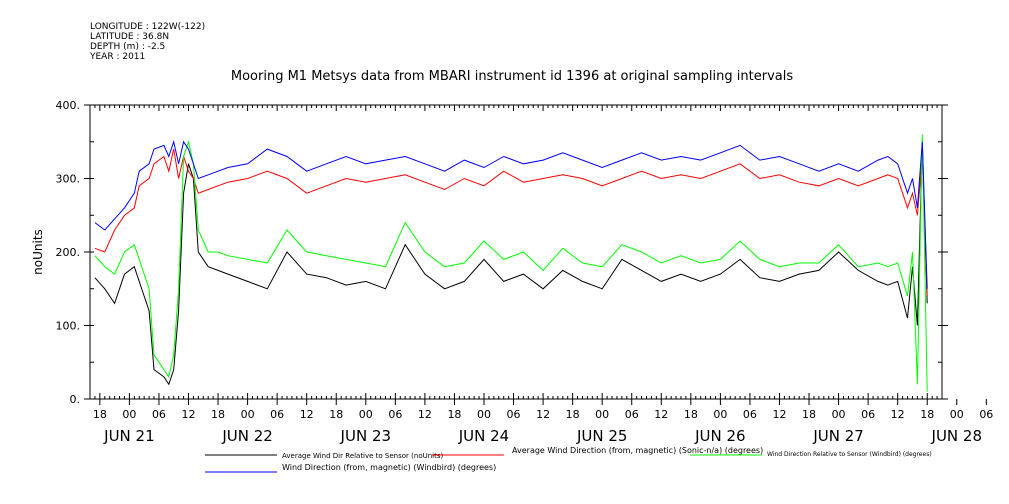 This screenshot has width=1009, height=504. I want to click on depth-label: DEPTH (m) : -2.5, so click(128, 47).